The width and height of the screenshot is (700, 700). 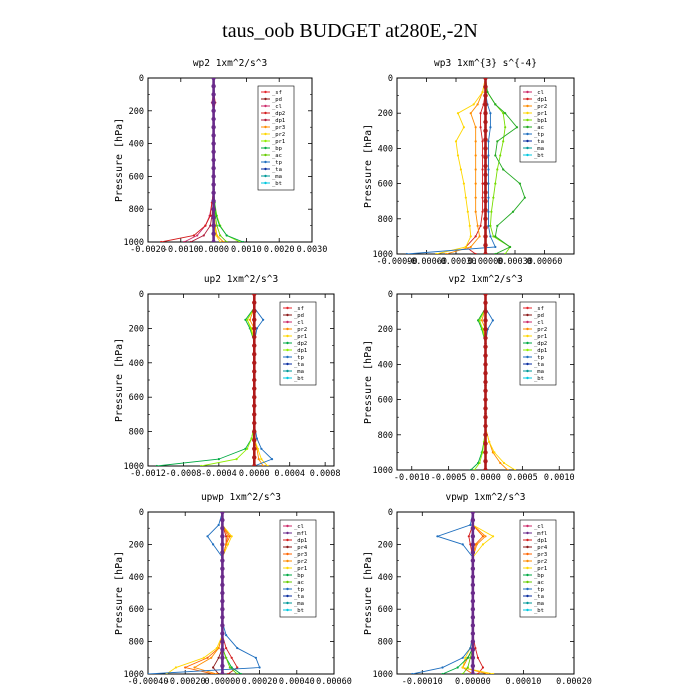 What do you see at coordinates (385, 401) in the screenshot?
I see `y-tick-label: 600` at bounding box center [385, 401].